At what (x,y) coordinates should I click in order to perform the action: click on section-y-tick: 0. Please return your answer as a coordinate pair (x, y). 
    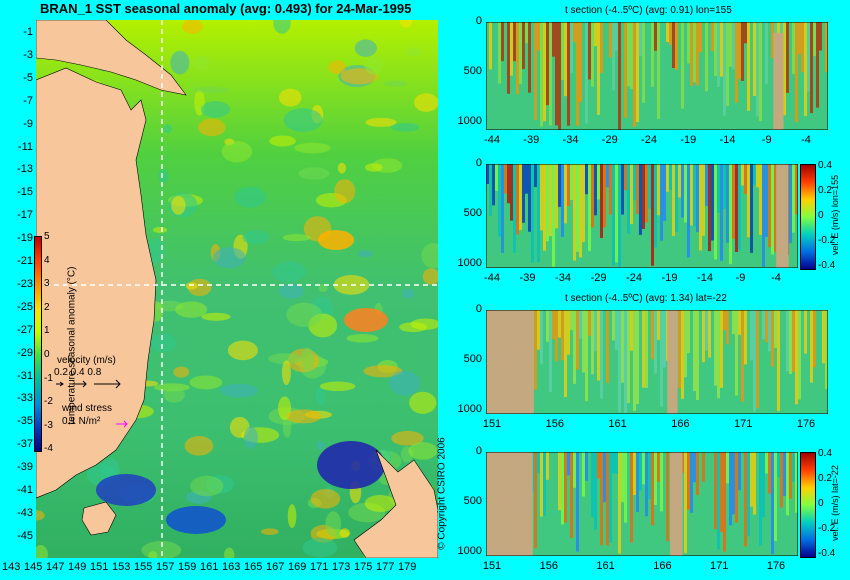
    Looking at the image, I should click on (478, 451).